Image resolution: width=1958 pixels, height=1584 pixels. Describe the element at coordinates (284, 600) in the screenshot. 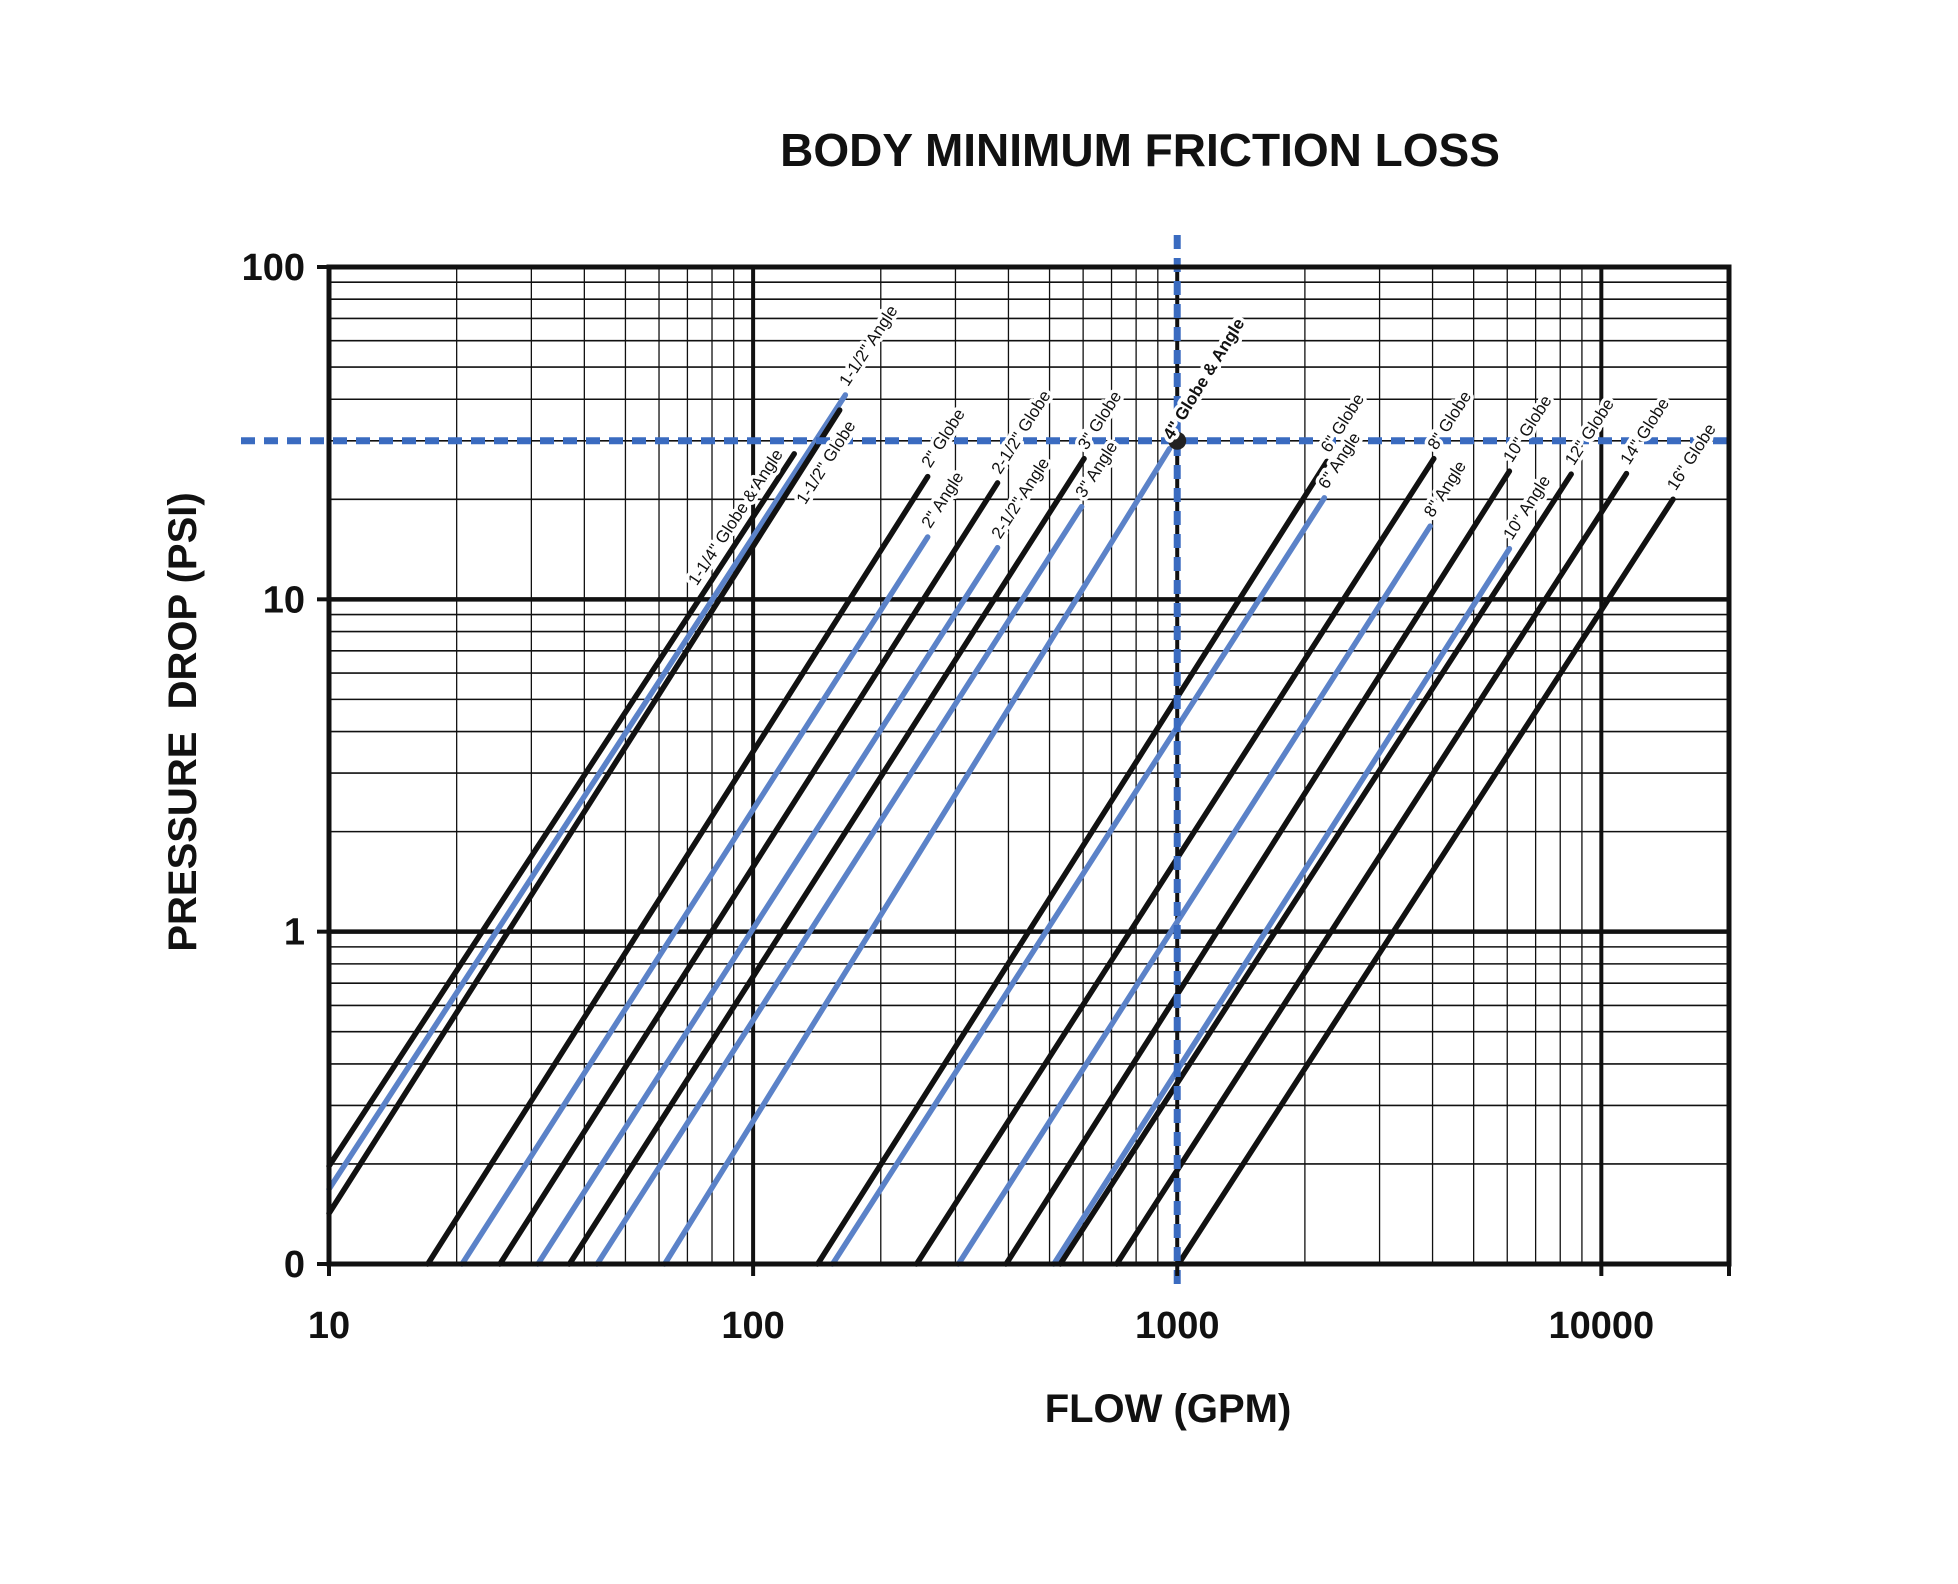

I see `y-tick-label: 10` at that location.